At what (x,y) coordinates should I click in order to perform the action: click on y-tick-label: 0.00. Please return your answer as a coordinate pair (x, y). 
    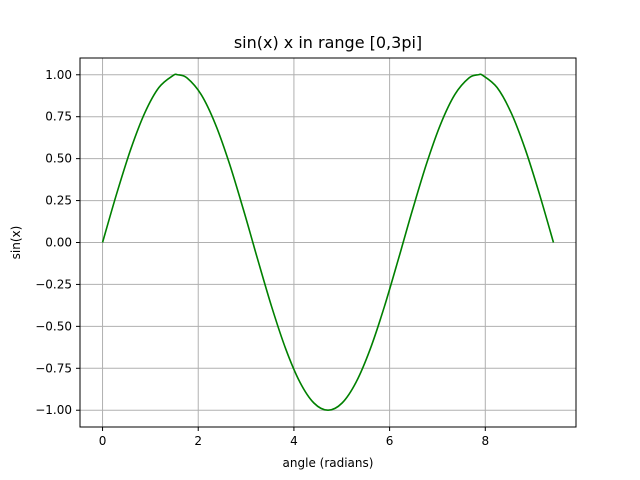
    Looking at the image, I should click on (58, 243).